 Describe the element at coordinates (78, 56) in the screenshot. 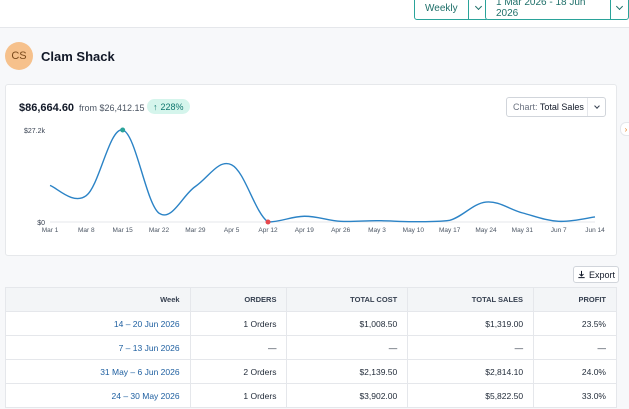

I see `shop-name: Clam Shack` at that location.